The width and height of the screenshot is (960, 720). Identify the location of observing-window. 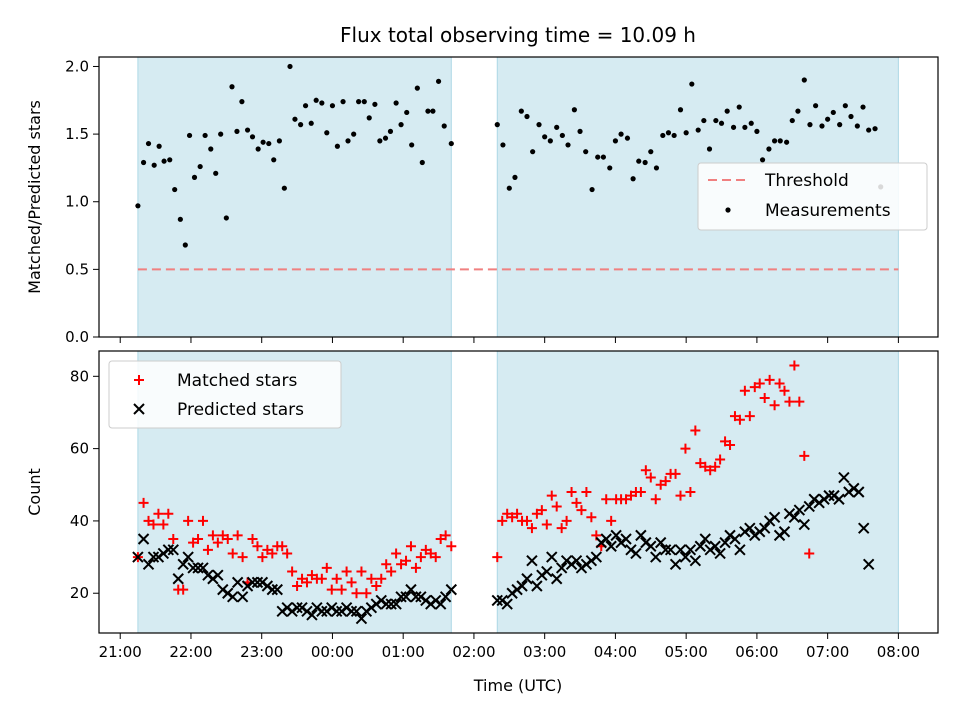
(294, 197).